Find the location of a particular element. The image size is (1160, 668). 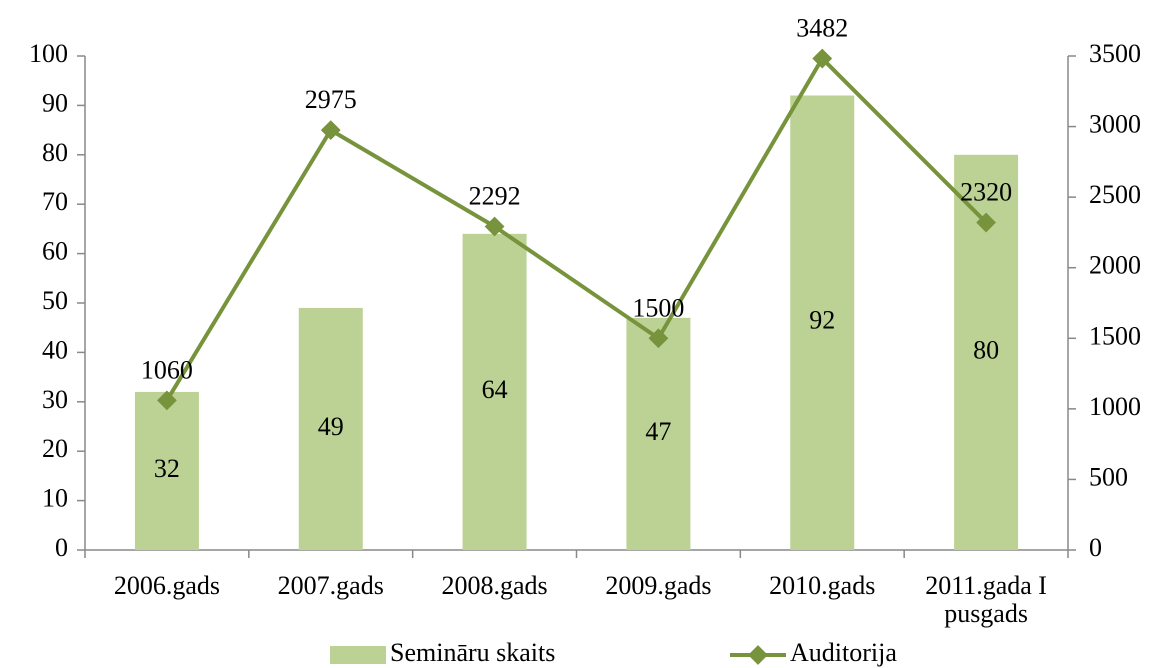

line-value-label: 1500 is located at coordinates (658, 307).